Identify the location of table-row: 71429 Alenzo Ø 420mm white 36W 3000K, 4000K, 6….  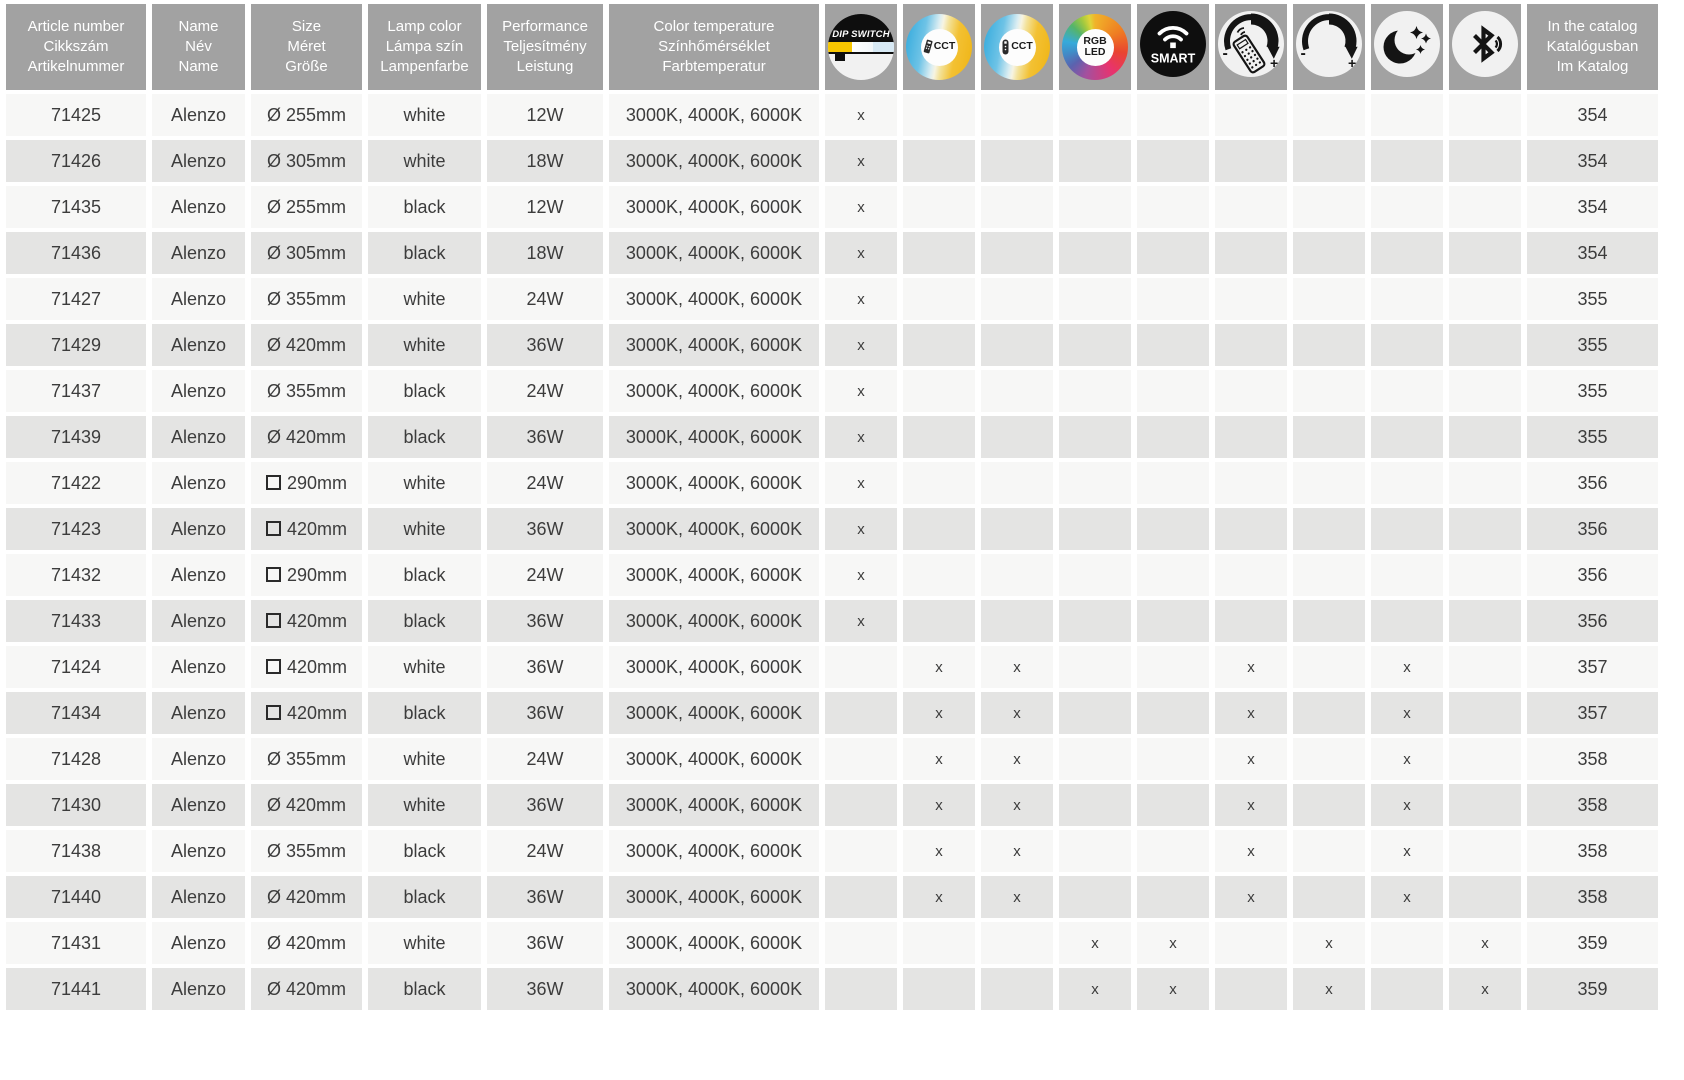
(832, 345).